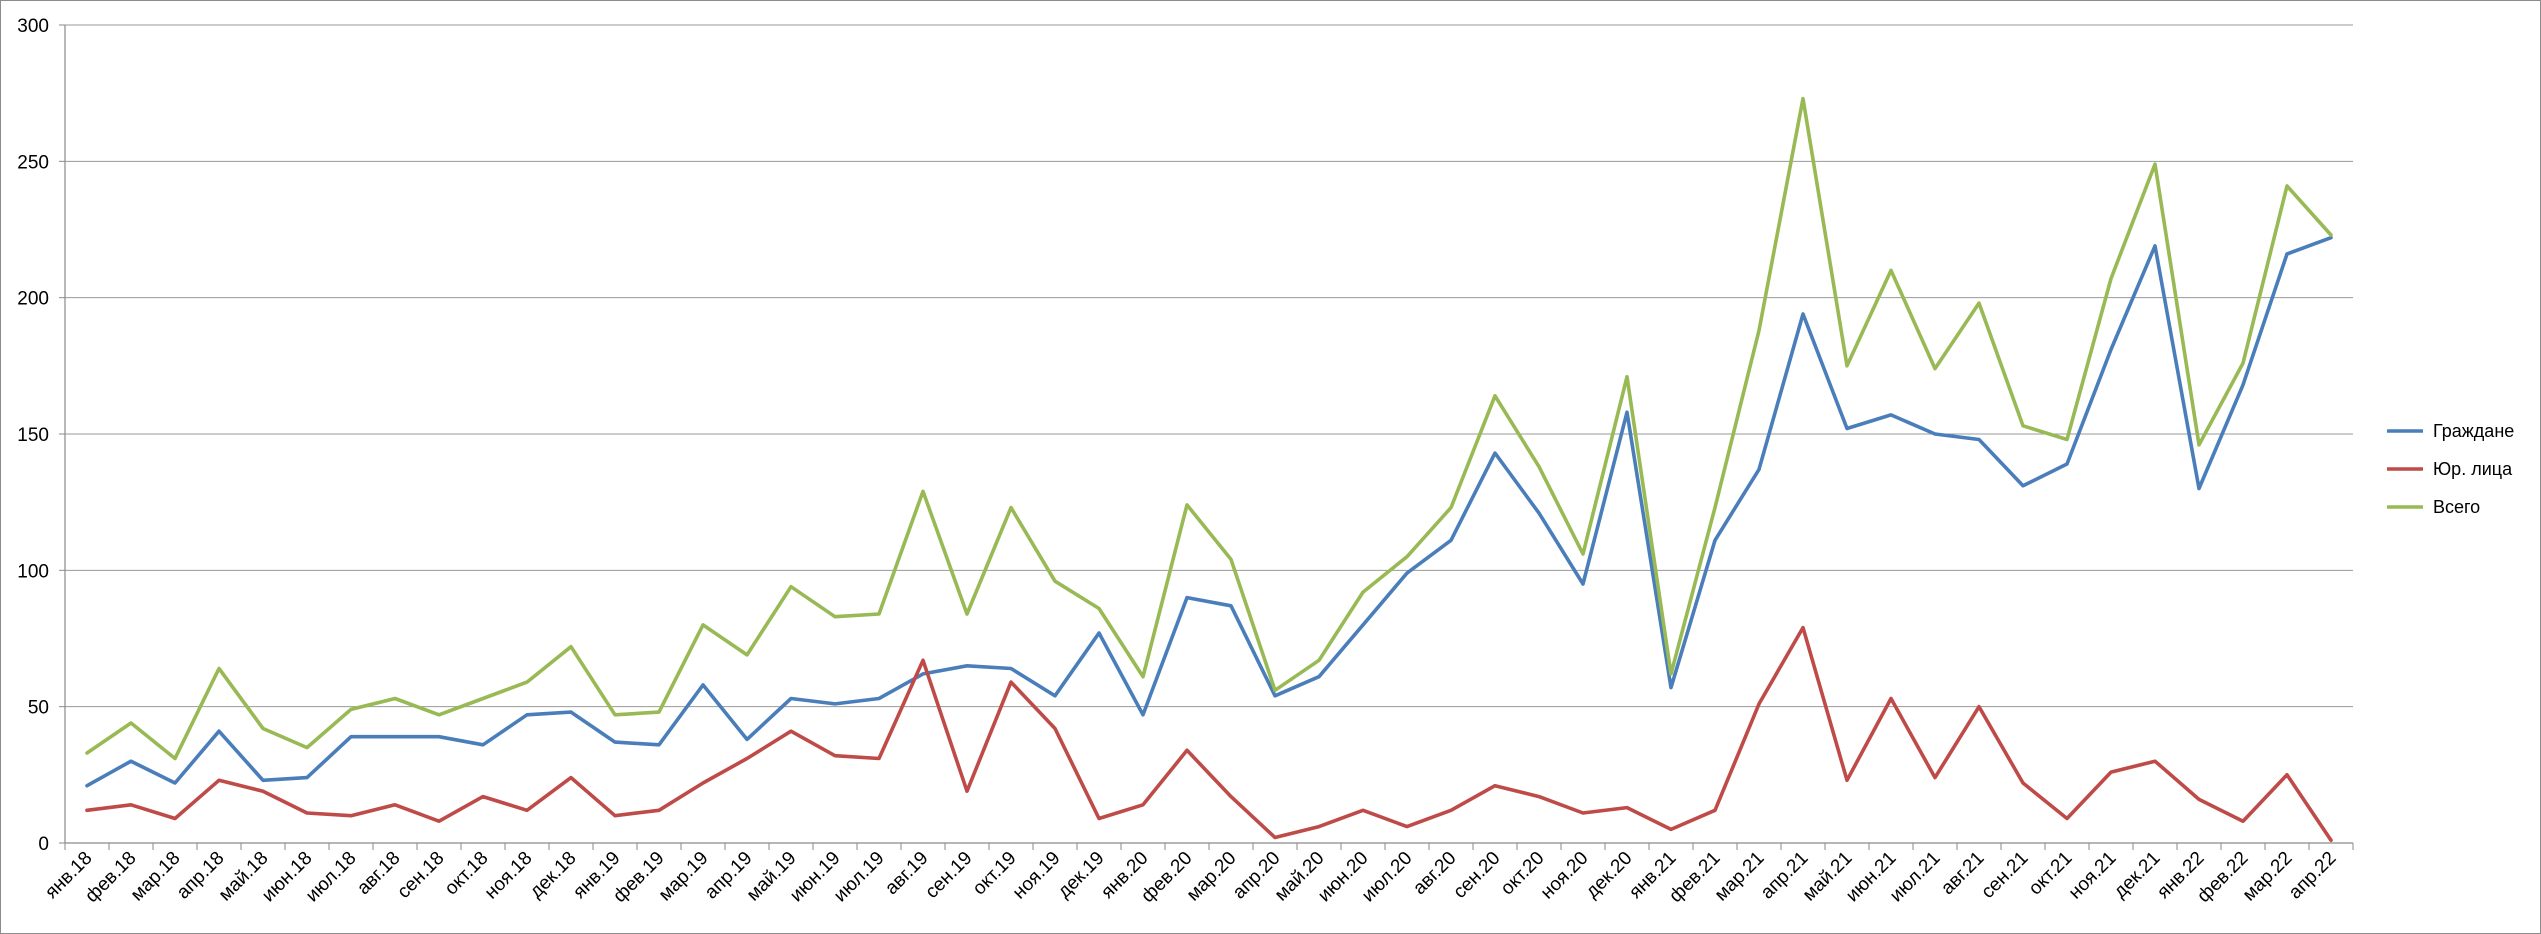 The image size is (2541, 934). Describe the element at coordinates (2473, 469) in the screenshot. I see `legend-entry-label: Юр. лица` at that location.